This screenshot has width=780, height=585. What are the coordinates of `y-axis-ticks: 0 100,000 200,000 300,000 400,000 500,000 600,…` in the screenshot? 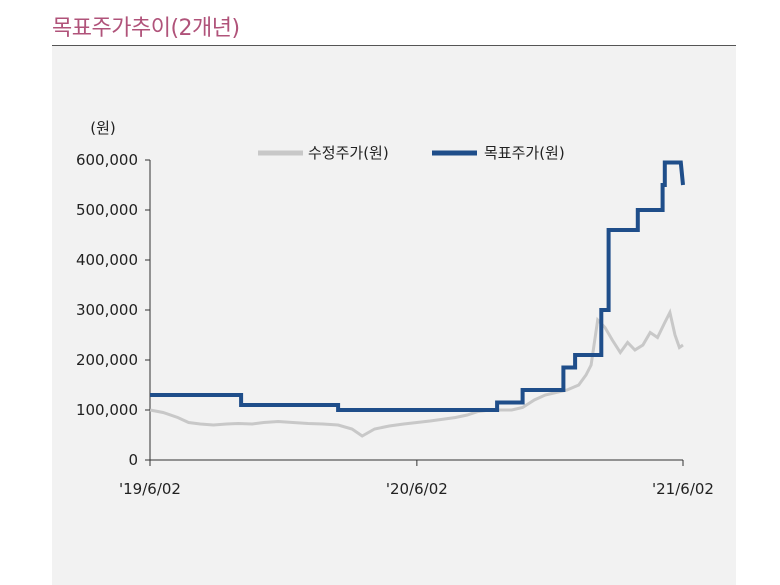 It's located at (113, 310).